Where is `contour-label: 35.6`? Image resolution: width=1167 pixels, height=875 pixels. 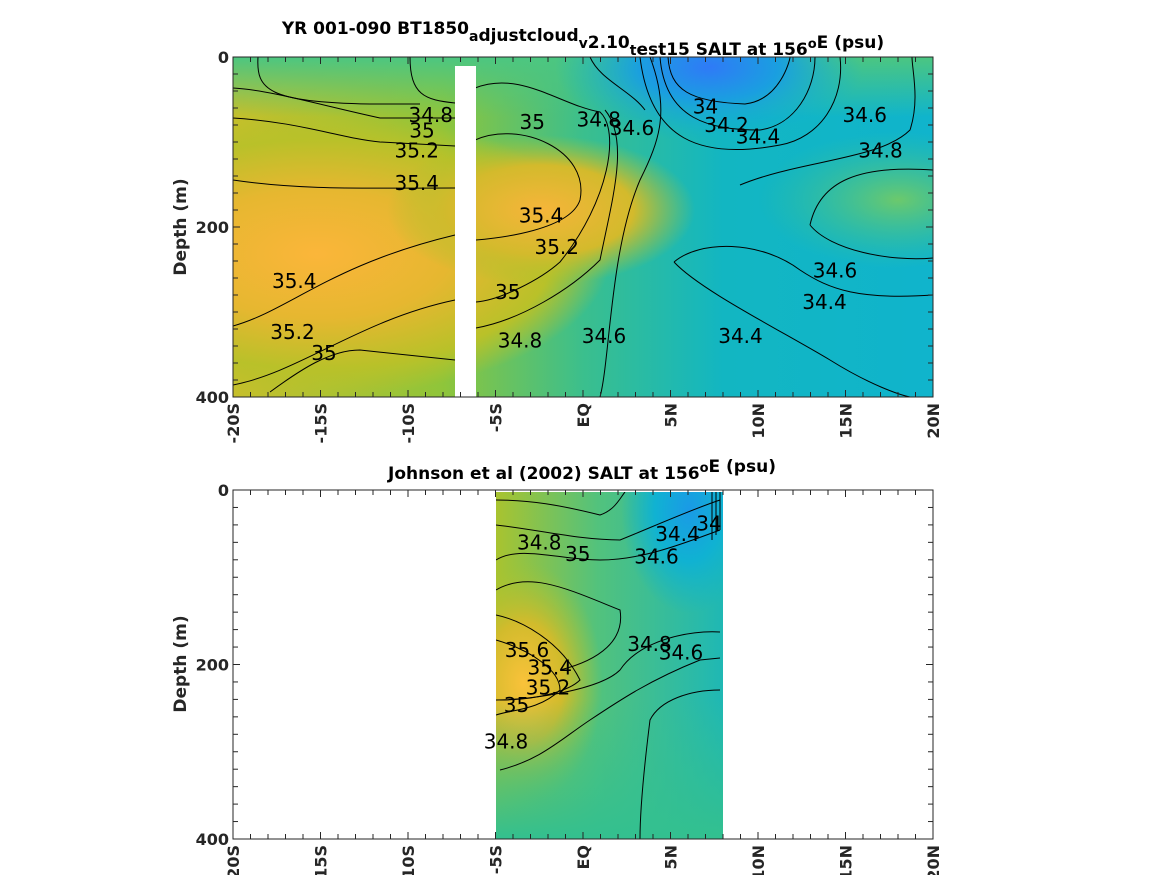
contour-label: 35.6 is located at coordinates (527, 650).